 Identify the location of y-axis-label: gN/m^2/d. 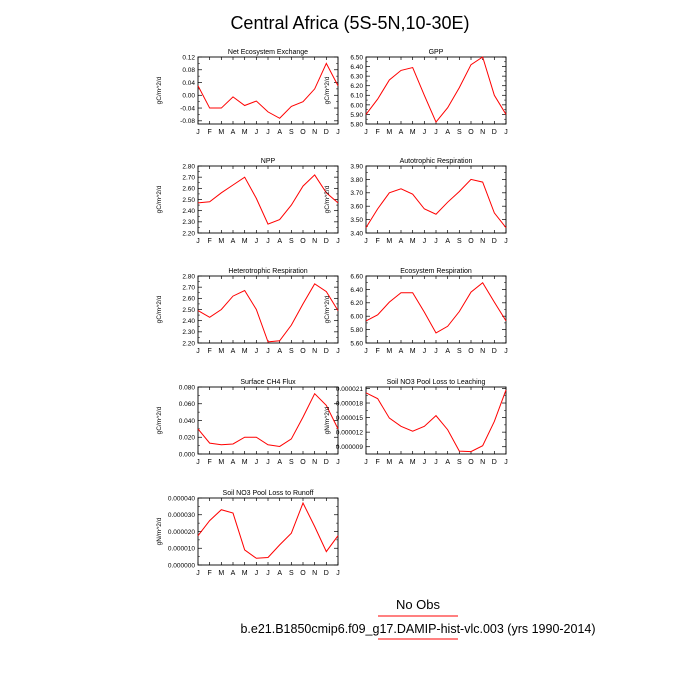
(159, 531).